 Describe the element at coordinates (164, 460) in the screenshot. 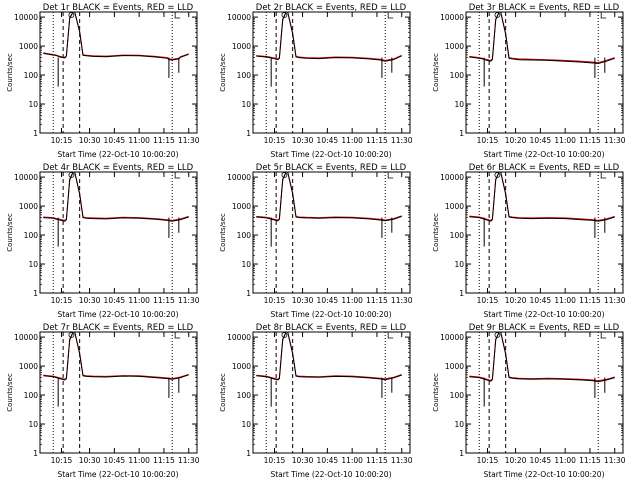

I see `d7-xtick-label-4: 11:15` at that location.